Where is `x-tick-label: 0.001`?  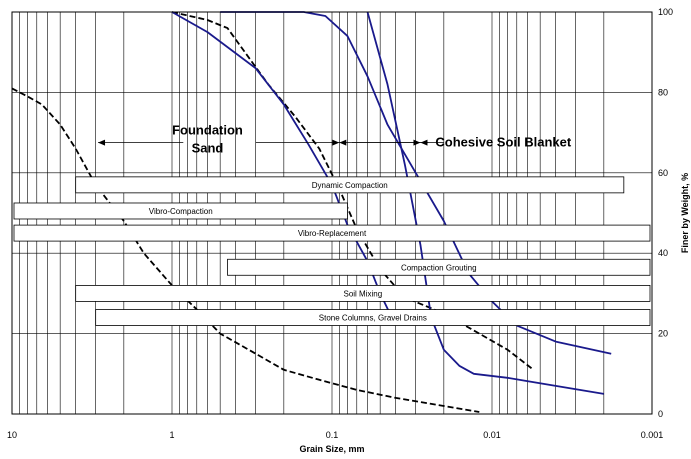
x-tick-label: 0.001 is located at coordinates (652, 435).